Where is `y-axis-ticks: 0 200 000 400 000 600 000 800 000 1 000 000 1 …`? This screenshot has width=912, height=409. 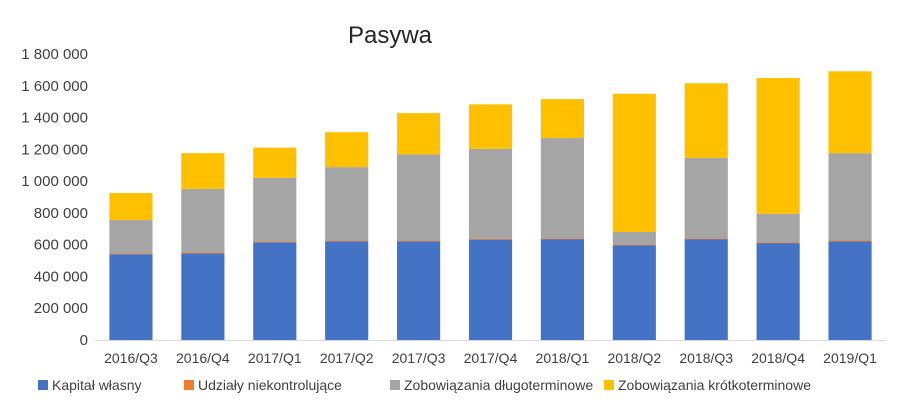
y-axis-ticks: 0 200 000 400 000 600 000 800 000 1 000 000 1 … is located at coordinates (54, 197).